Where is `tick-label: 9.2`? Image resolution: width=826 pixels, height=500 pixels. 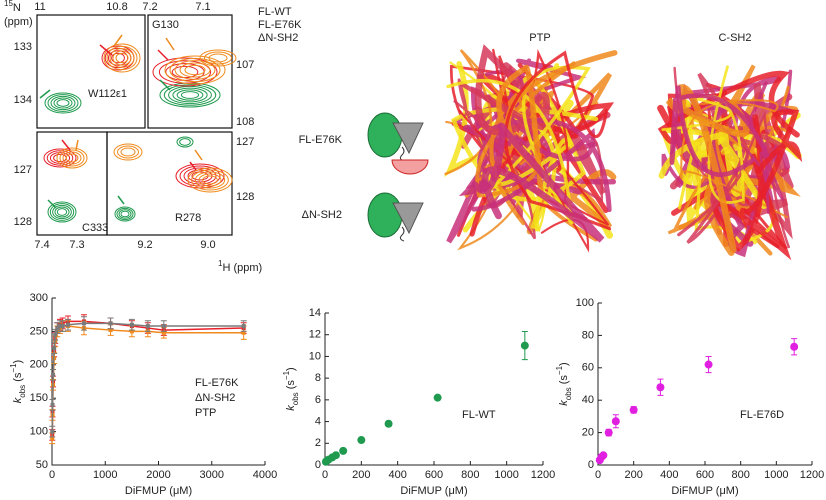
tick-label: 9.2 is located at coordinates (144, 245).